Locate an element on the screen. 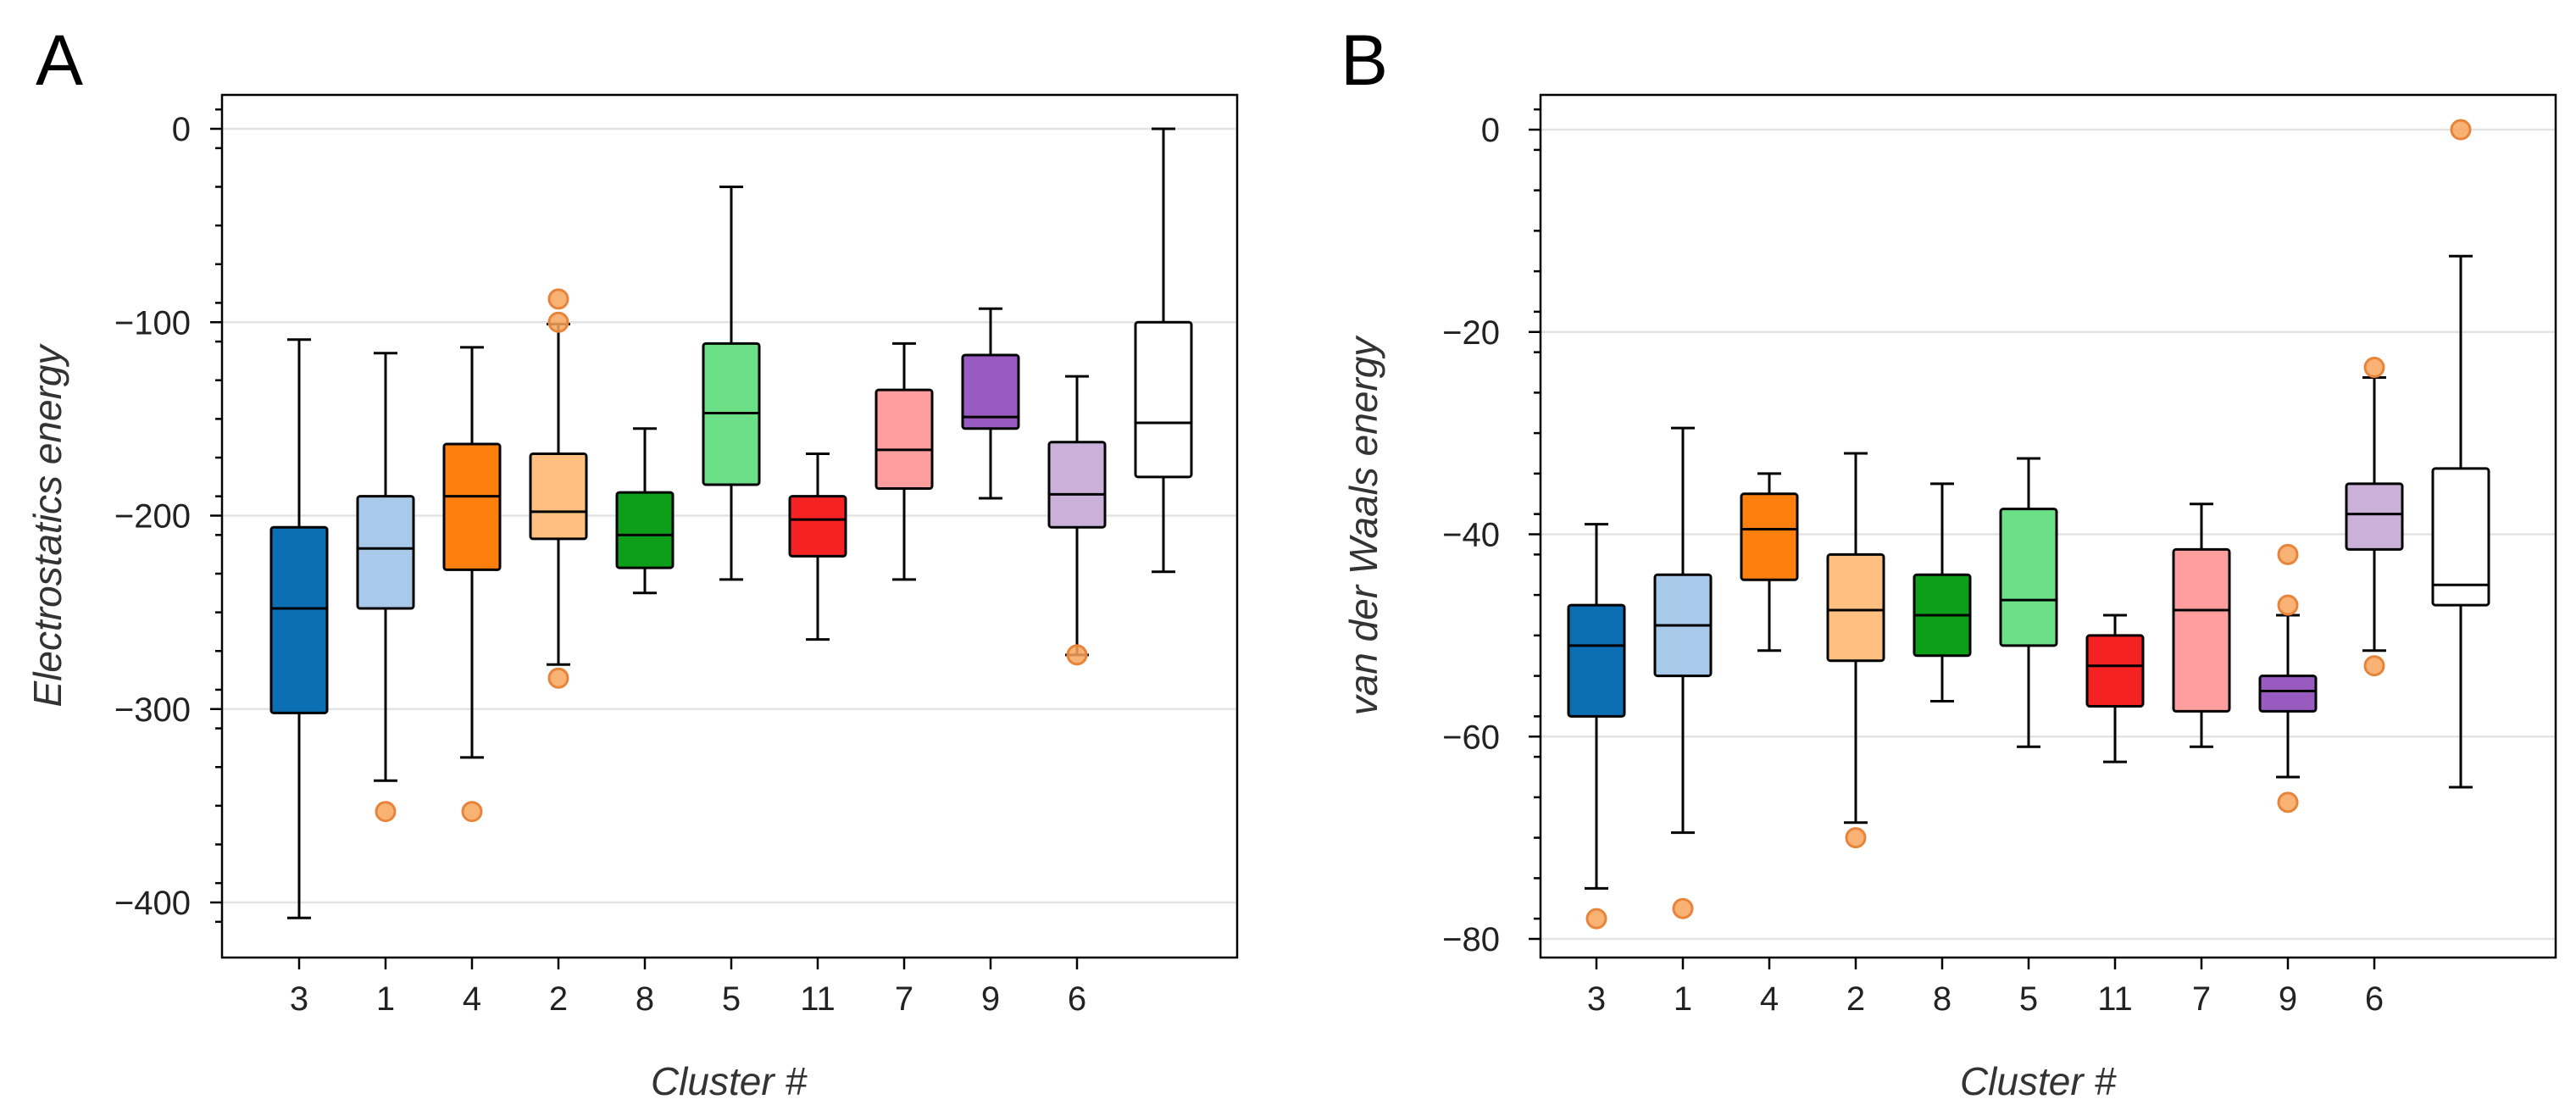 The width and height of the screenshot is (2576, 1116). x-tick-label: 11 is located at coordinates (818, 999).